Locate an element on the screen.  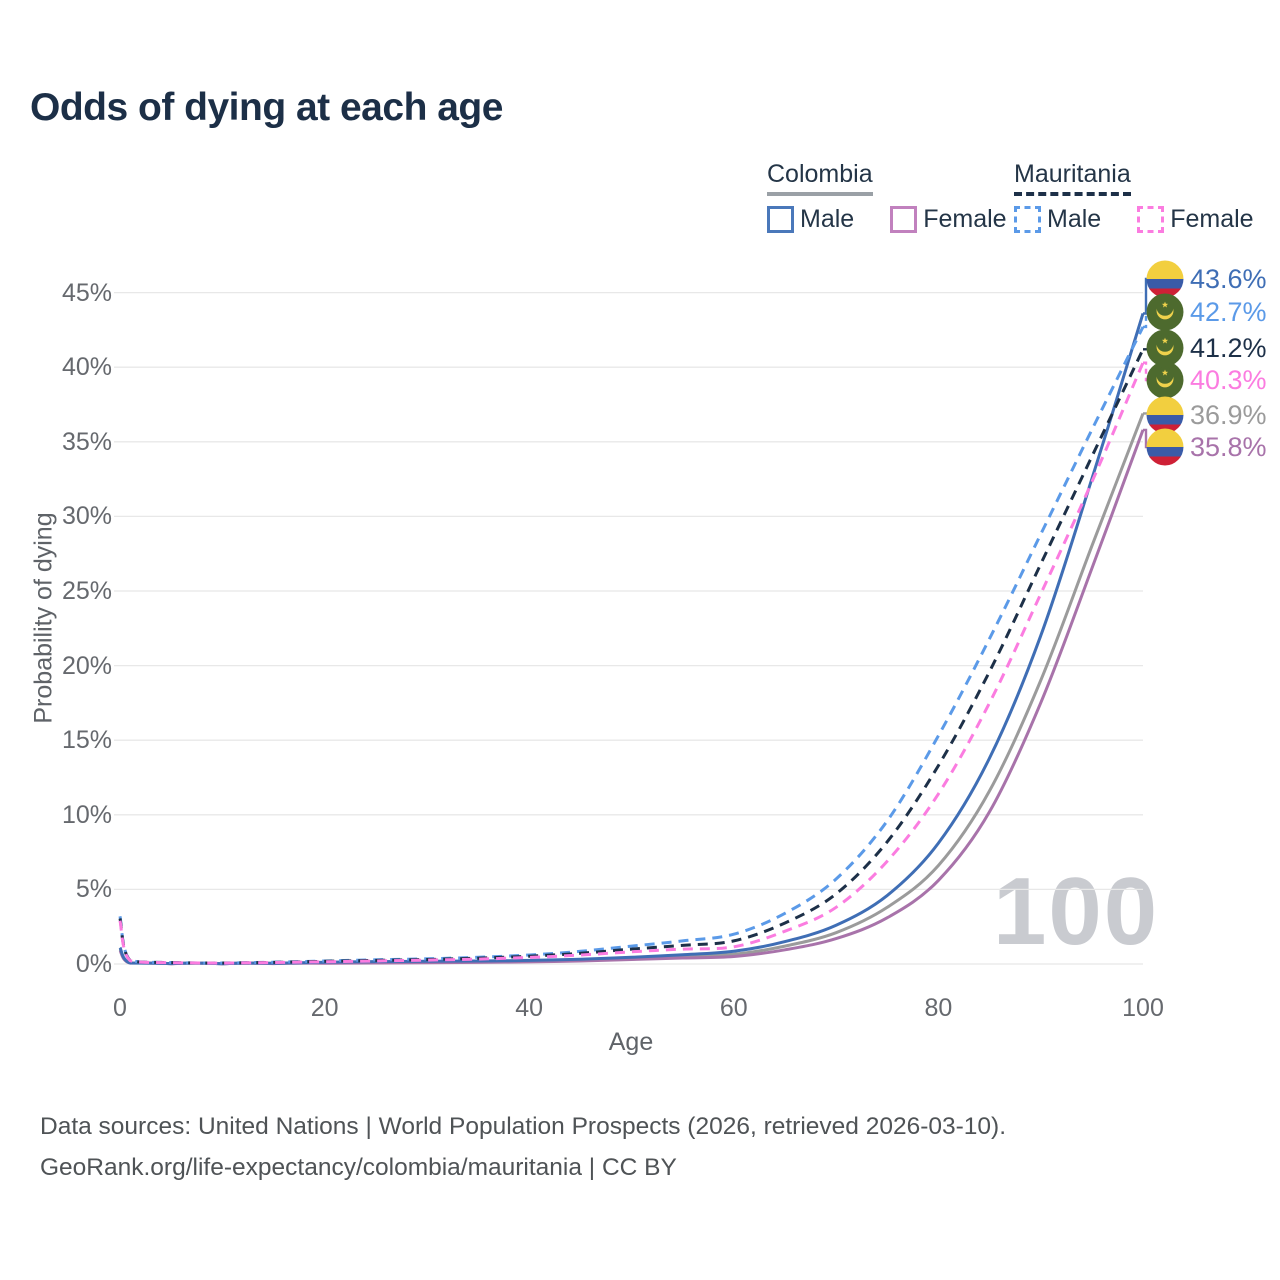
colombia-female-swatch-icon is located at coordinates (904, 219).